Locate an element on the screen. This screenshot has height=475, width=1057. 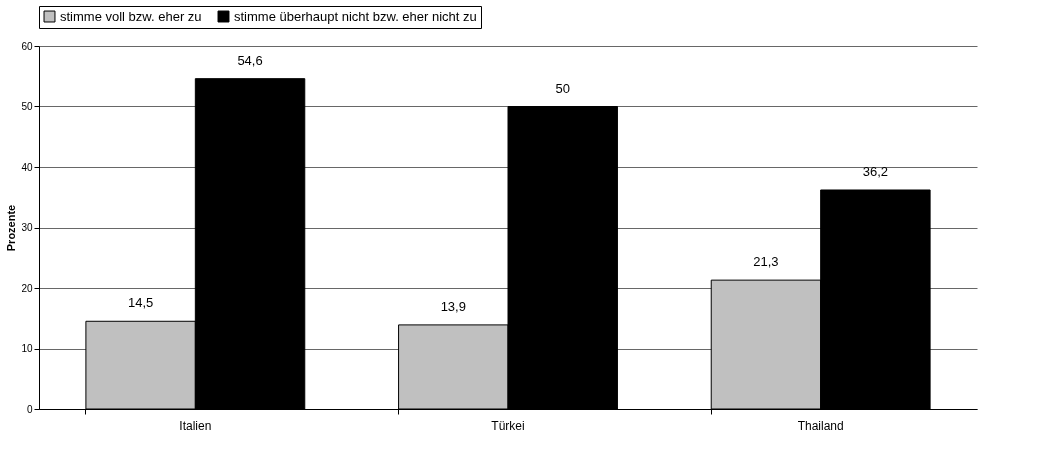
legend-label: stimme voll bzw. eher zu is located at coordinates (131, 16).